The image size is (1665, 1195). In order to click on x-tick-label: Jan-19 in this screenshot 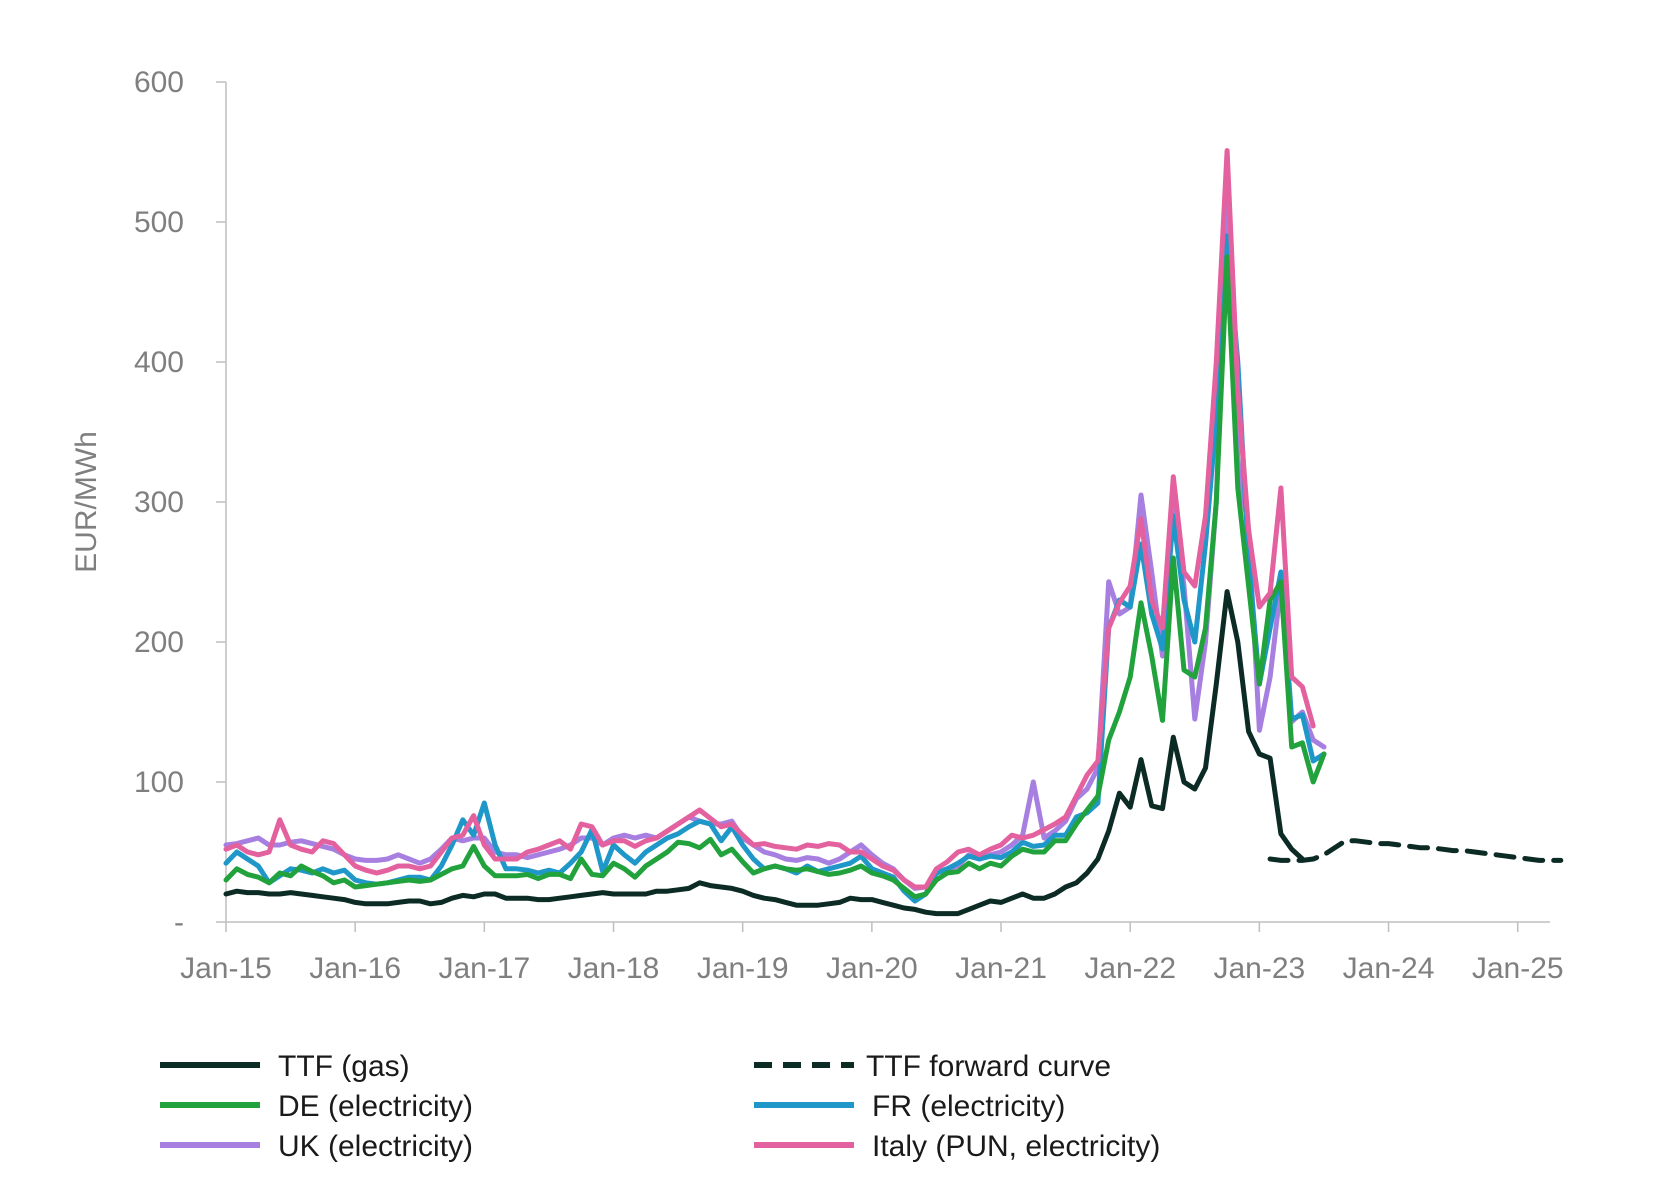, I will do `click(743, 968)`.